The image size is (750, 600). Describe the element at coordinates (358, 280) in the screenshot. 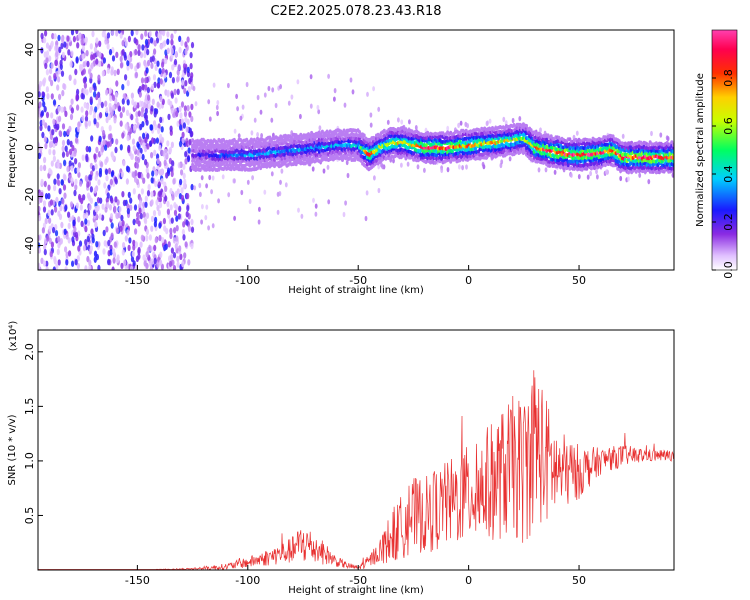

I see `x-tick-label: -50` at that location.